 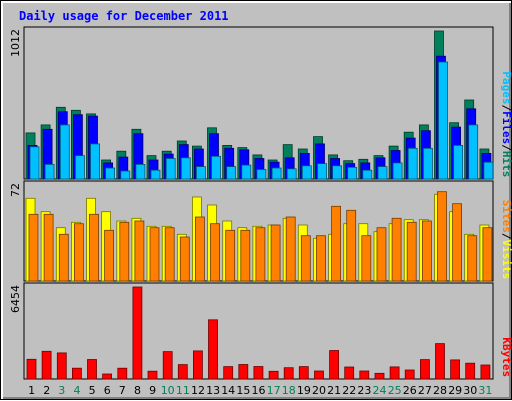 What do you see at coordinates (92, 390) in the screenshot?
I see `x-tick-label: 5` at bounding box center [92, 390].